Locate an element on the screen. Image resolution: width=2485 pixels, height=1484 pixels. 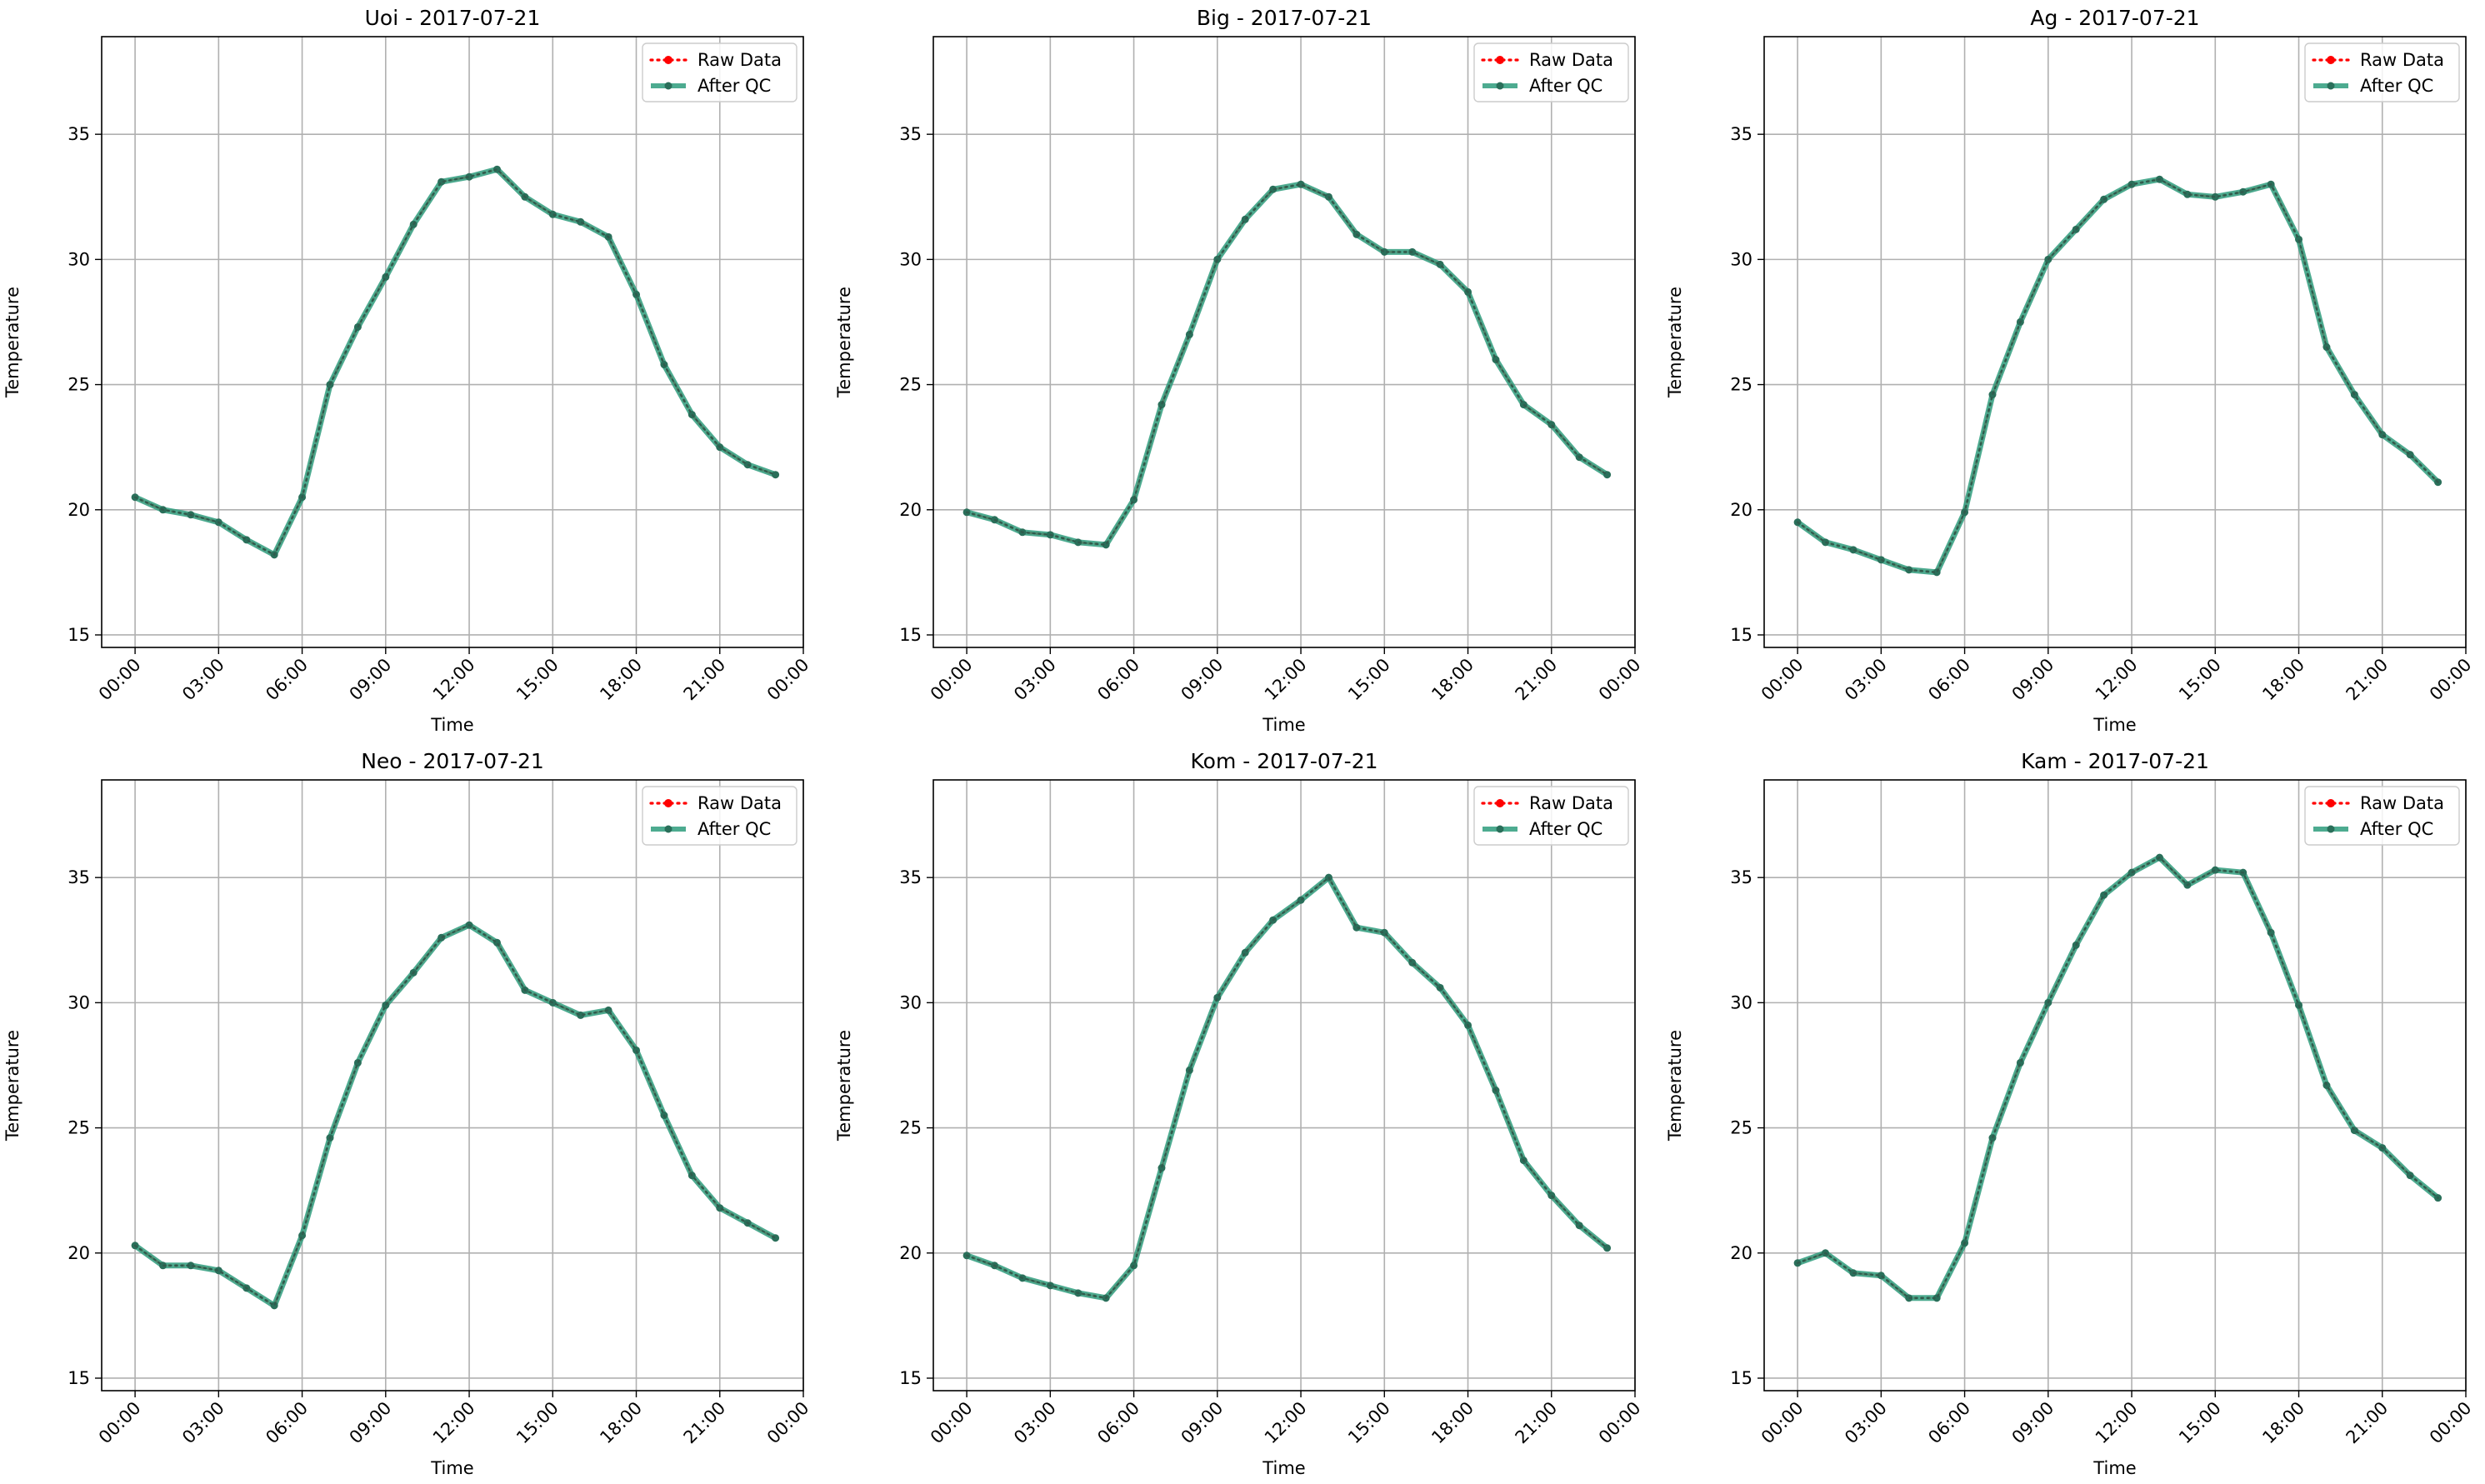
subplot-title: Kom - 2017-07-21 is located at coordinates (1284, 761).